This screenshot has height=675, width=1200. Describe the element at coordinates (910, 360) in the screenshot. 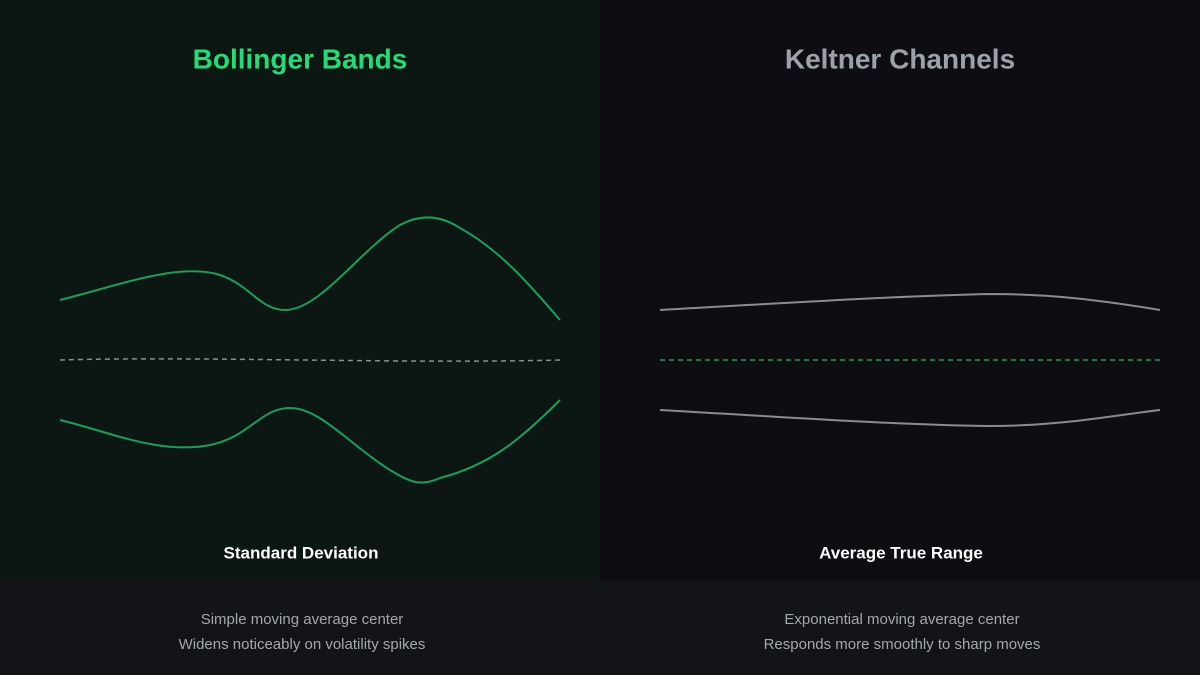

I see `keltner-curves` at that location.